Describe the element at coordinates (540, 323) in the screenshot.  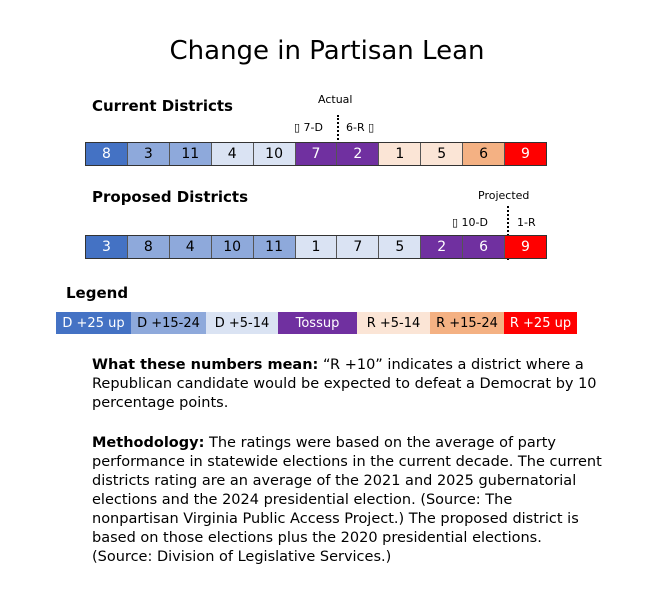
I see `legend-item: R +25 up` at that location.